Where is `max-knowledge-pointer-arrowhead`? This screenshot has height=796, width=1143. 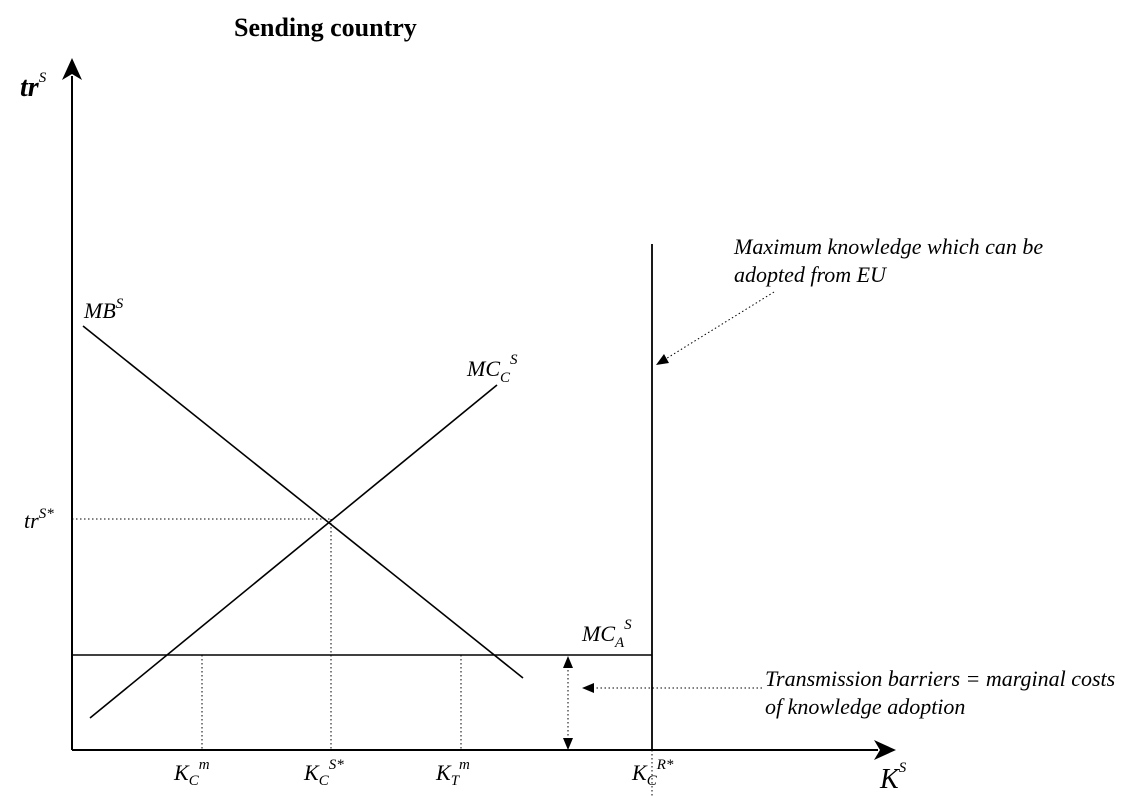
max-knowledge-pointer-arrowhead is located at coordinates (662, 359).